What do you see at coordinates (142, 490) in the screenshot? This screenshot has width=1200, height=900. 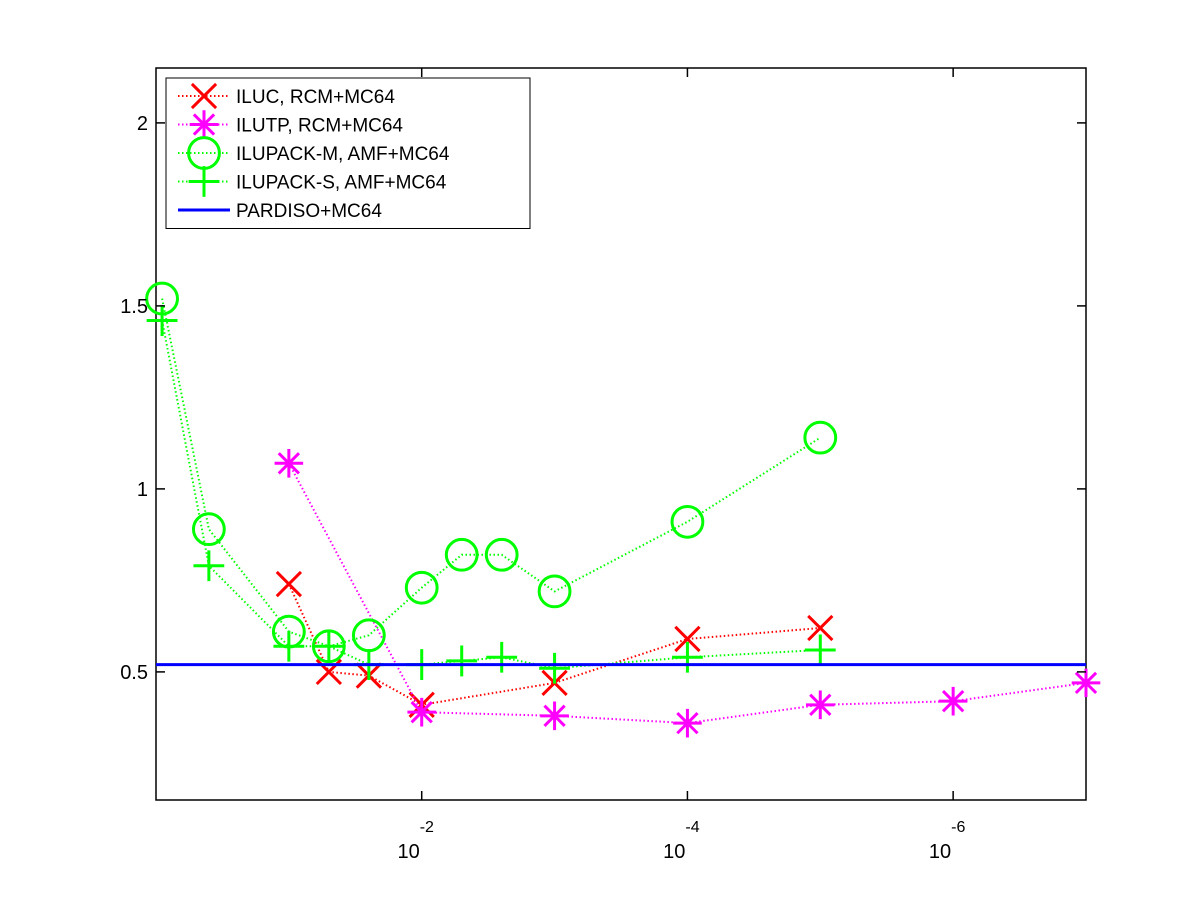 I see `y-tick-label: 1` at bounding box center [142, 490].